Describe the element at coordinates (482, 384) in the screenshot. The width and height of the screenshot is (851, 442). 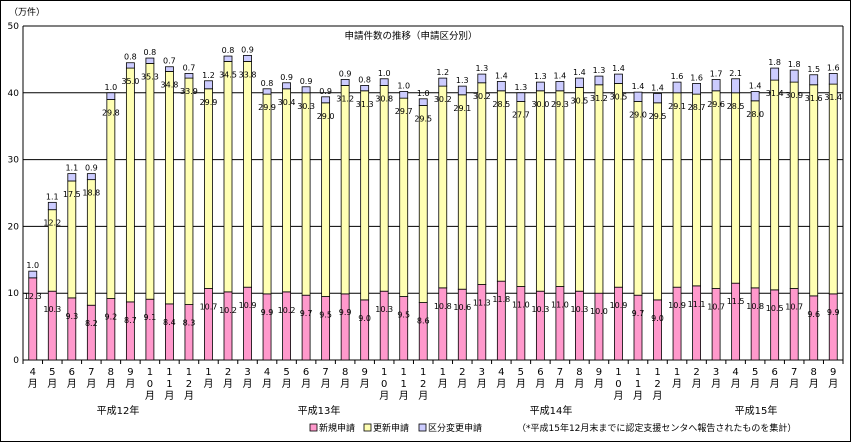
I see `x-label-23-1: 月` at that location.